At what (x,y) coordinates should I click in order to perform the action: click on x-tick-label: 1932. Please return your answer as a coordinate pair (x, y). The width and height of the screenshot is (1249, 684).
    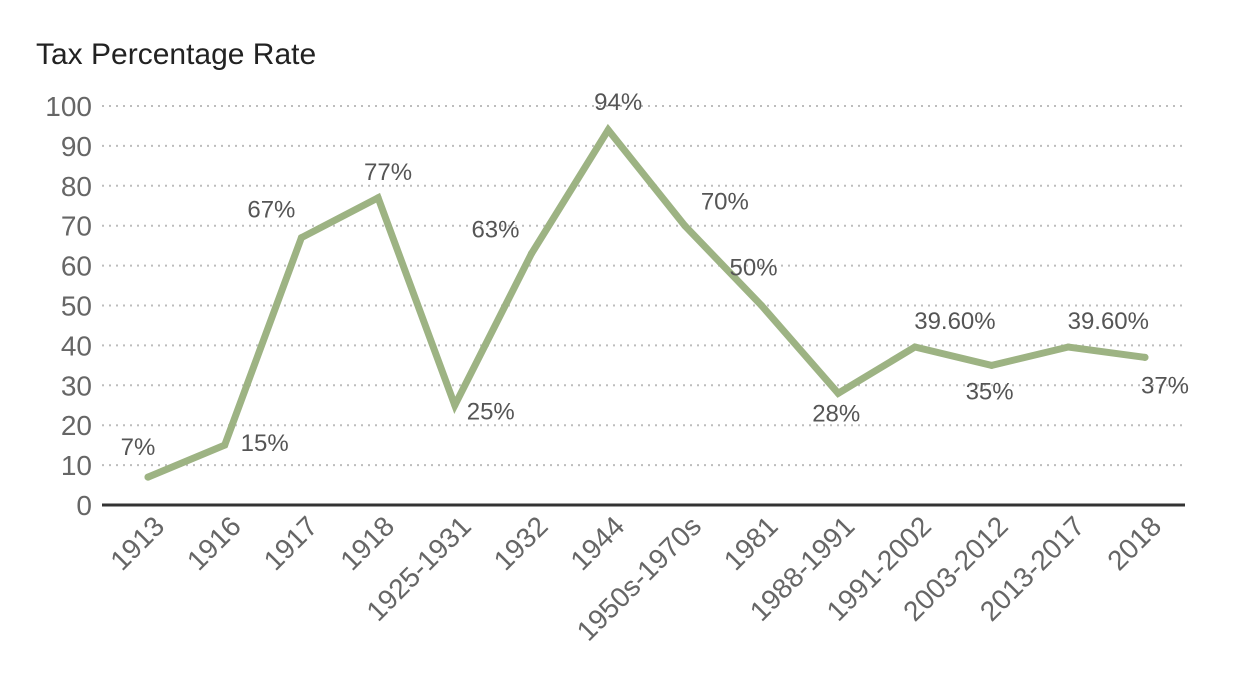
    Looking at the image, I should click on (521, 543).